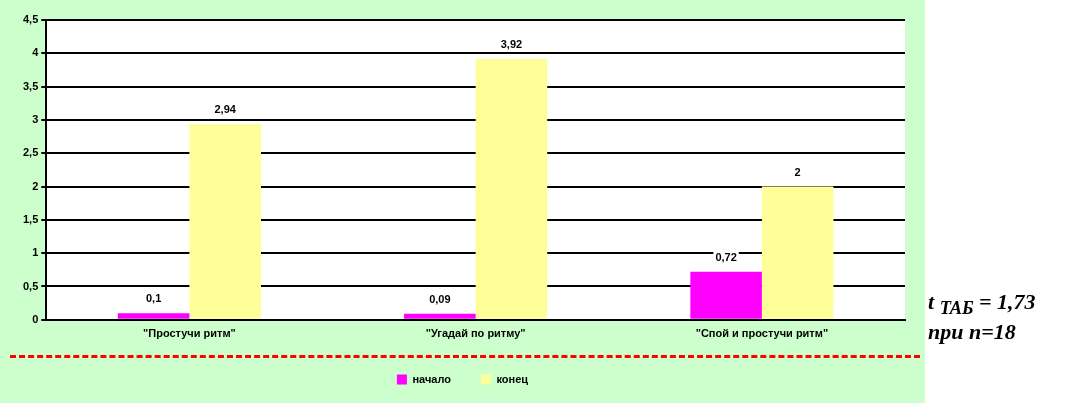 This screenshot has width=1067, height=403. I want to click on legend-label: начало, so click(432, 378).